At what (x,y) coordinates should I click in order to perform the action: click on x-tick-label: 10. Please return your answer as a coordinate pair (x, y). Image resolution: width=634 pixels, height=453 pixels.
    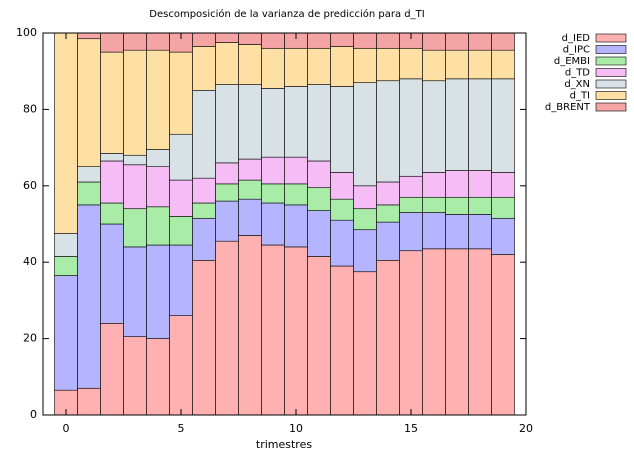
    Looking at the image, I should click on (296, 428).